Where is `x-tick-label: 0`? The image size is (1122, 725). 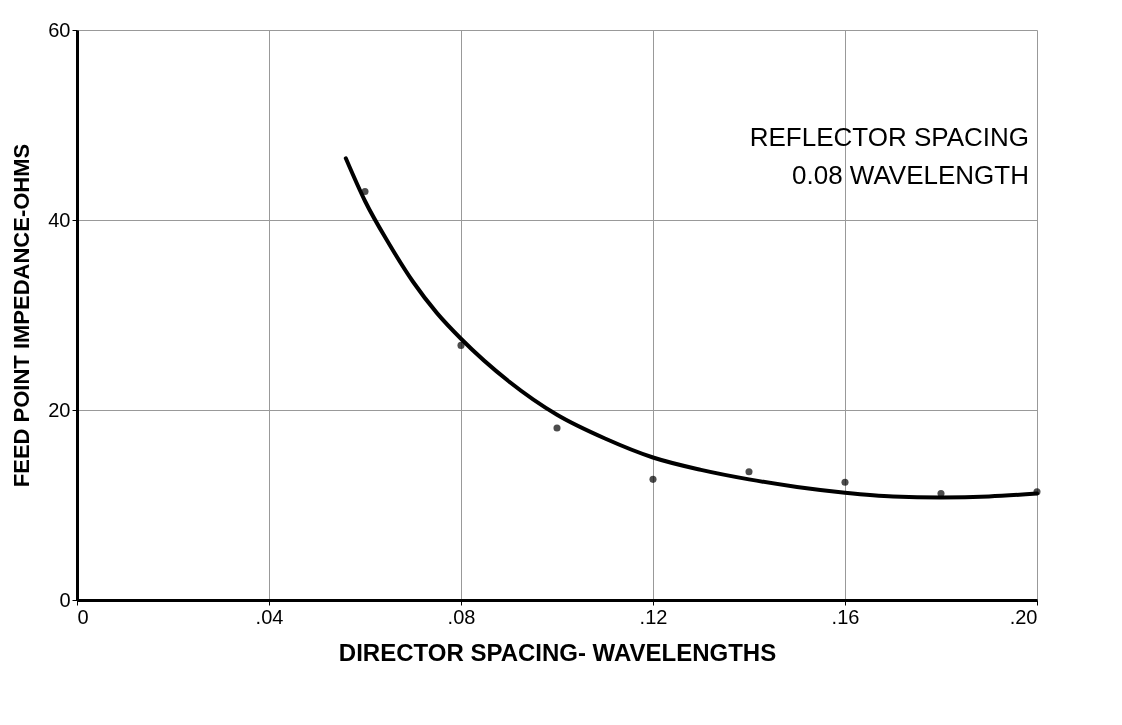 x-tick-label: 0 is located at coordinates (83, 616).